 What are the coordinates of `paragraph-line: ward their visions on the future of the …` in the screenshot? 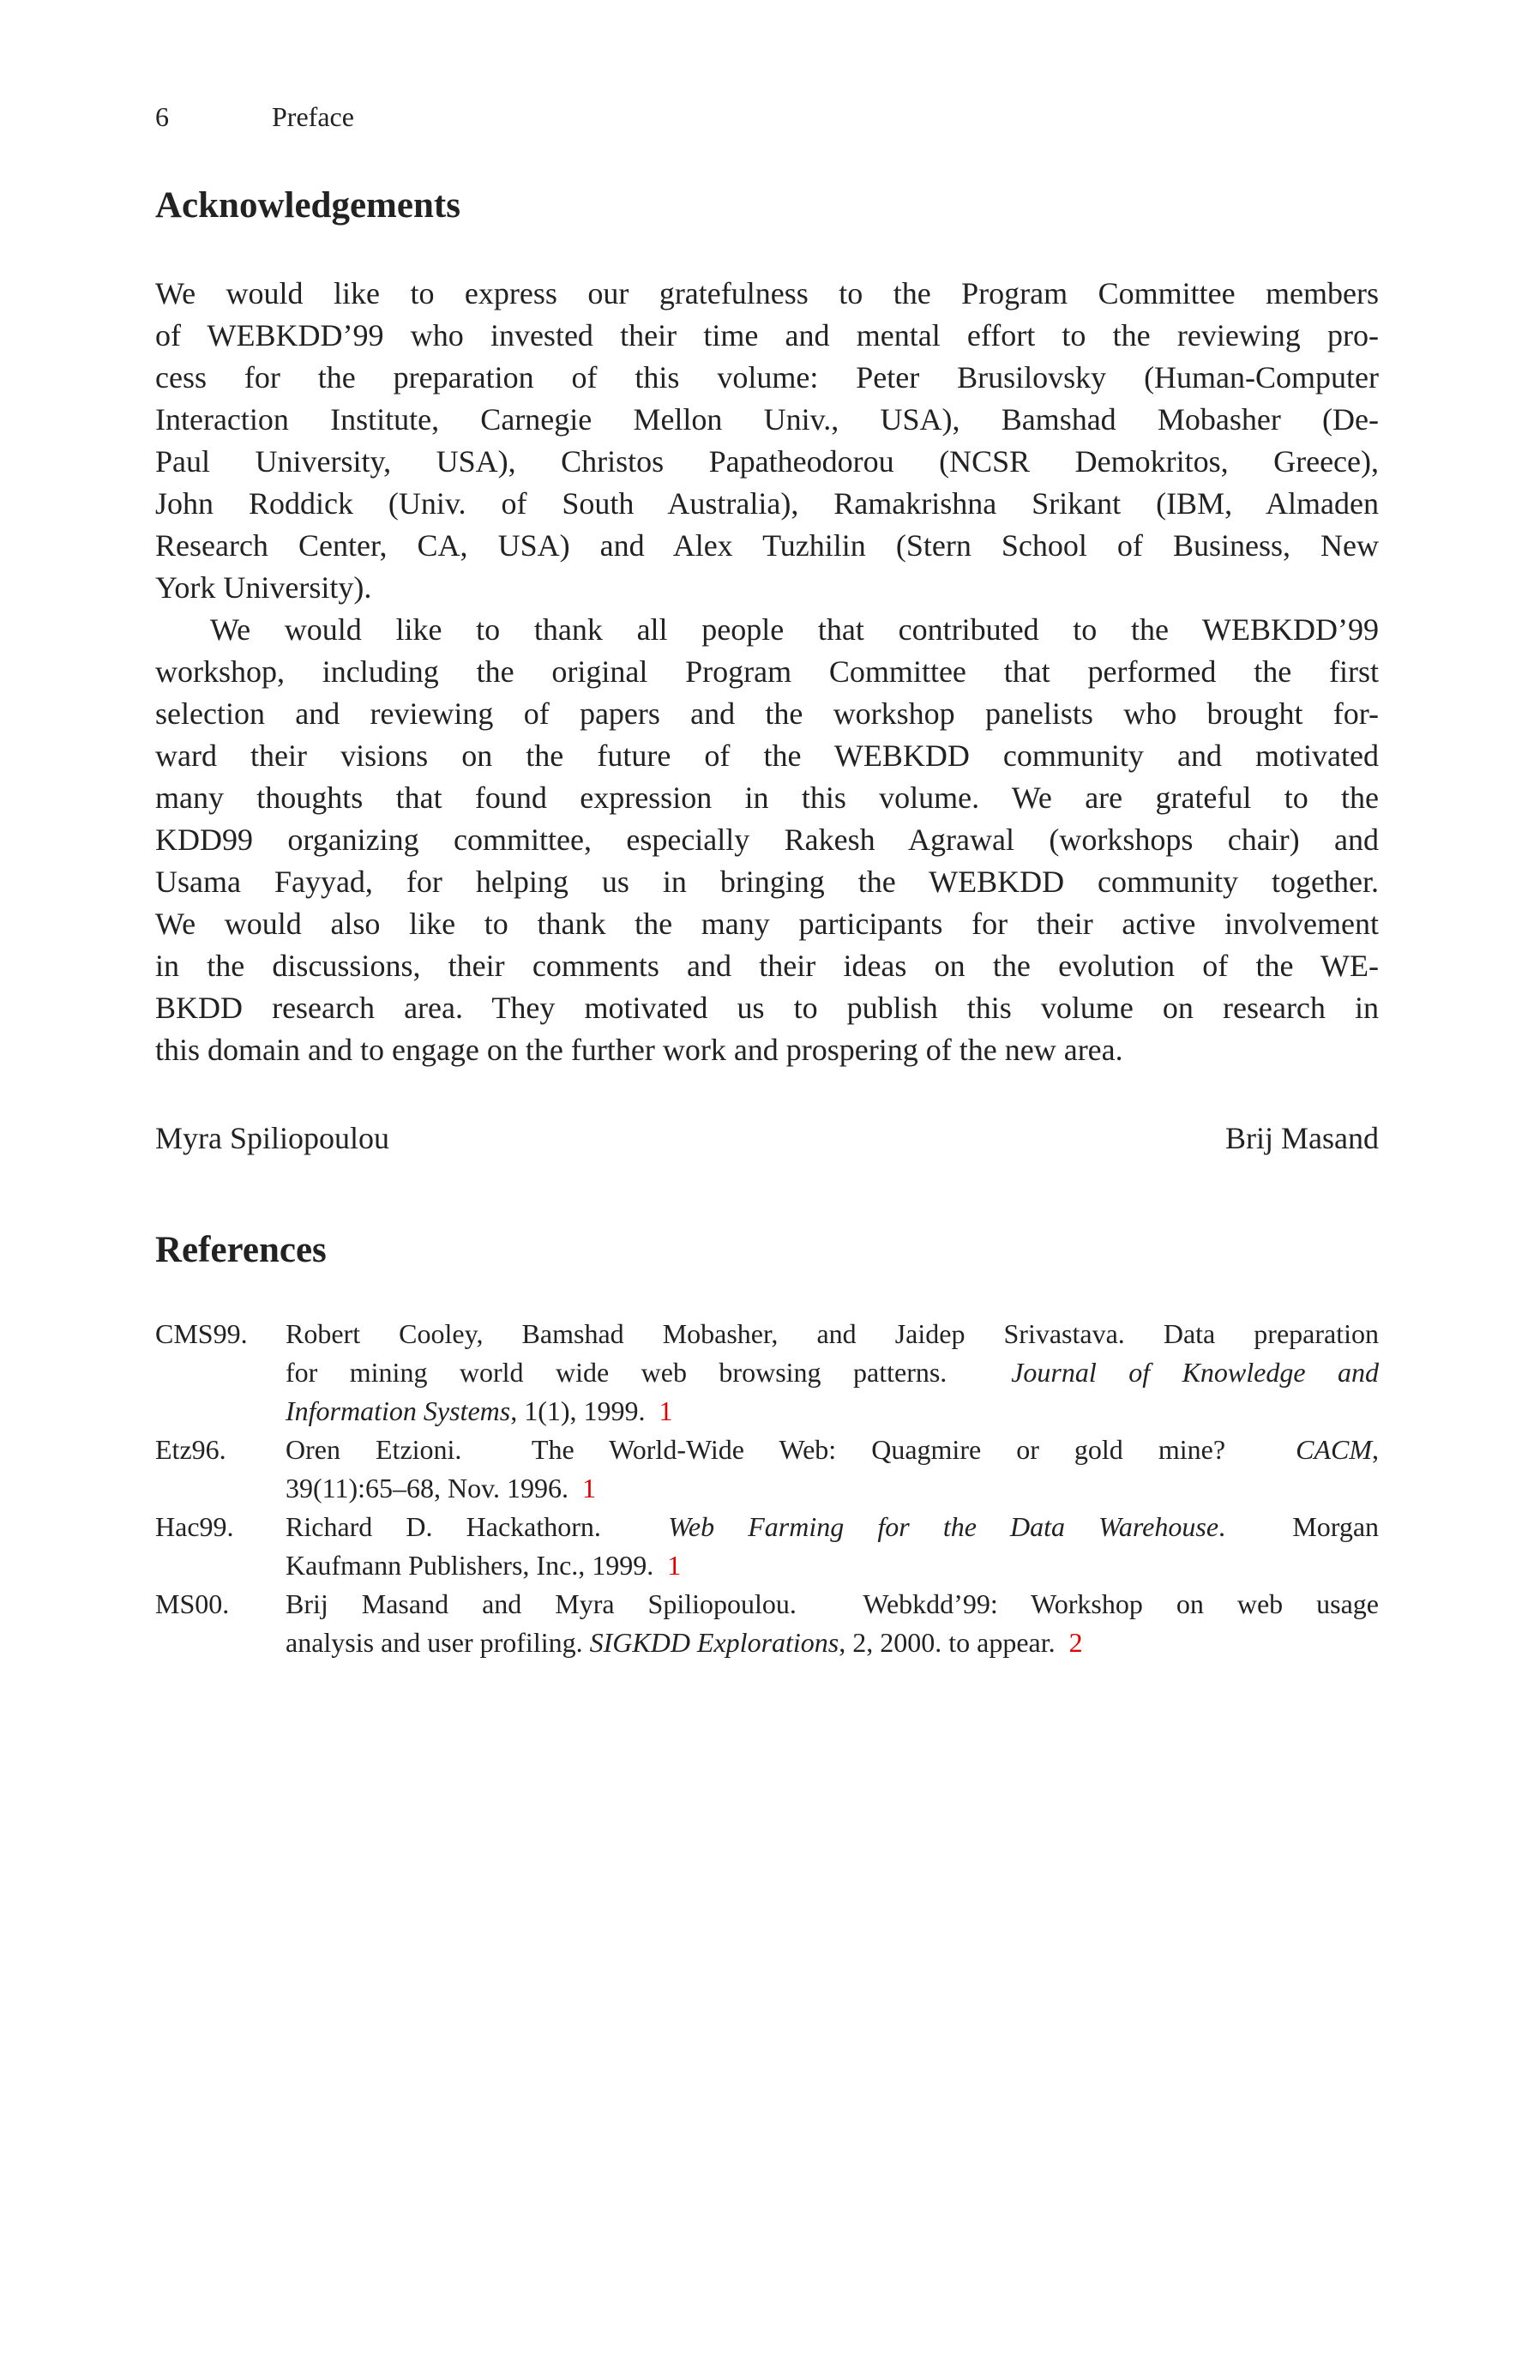 It's located at (767, 755).